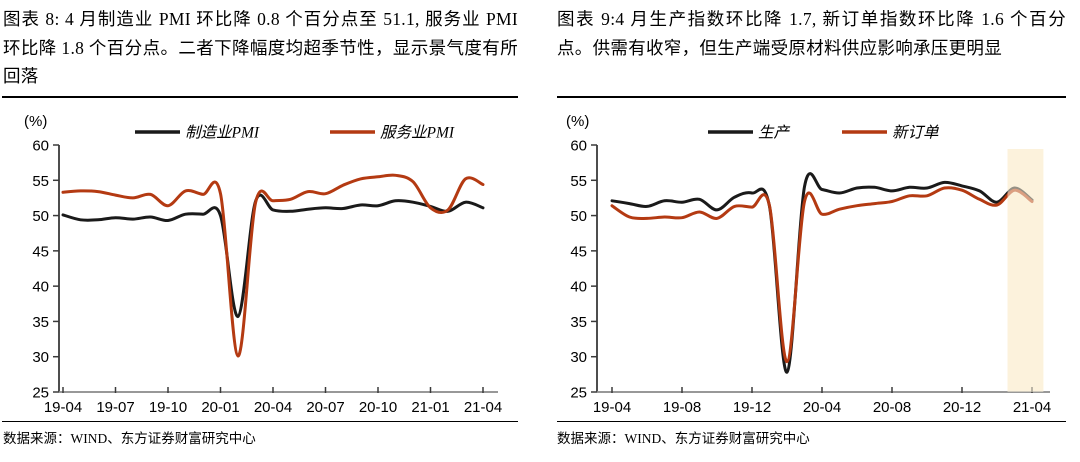  Describe the element at coordinates (811, 97) in the screenshot. I see `figure-9-caption-divider` at that location.